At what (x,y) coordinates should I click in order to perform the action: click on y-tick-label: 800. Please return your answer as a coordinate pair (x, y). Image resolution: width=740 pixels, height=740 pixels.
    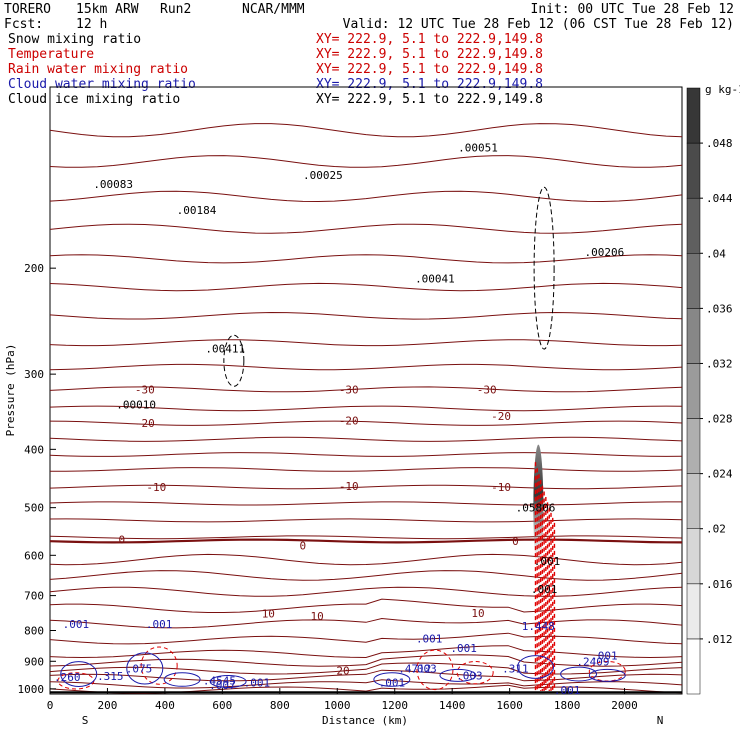
    Looking at the image, I should click on (34, 631).